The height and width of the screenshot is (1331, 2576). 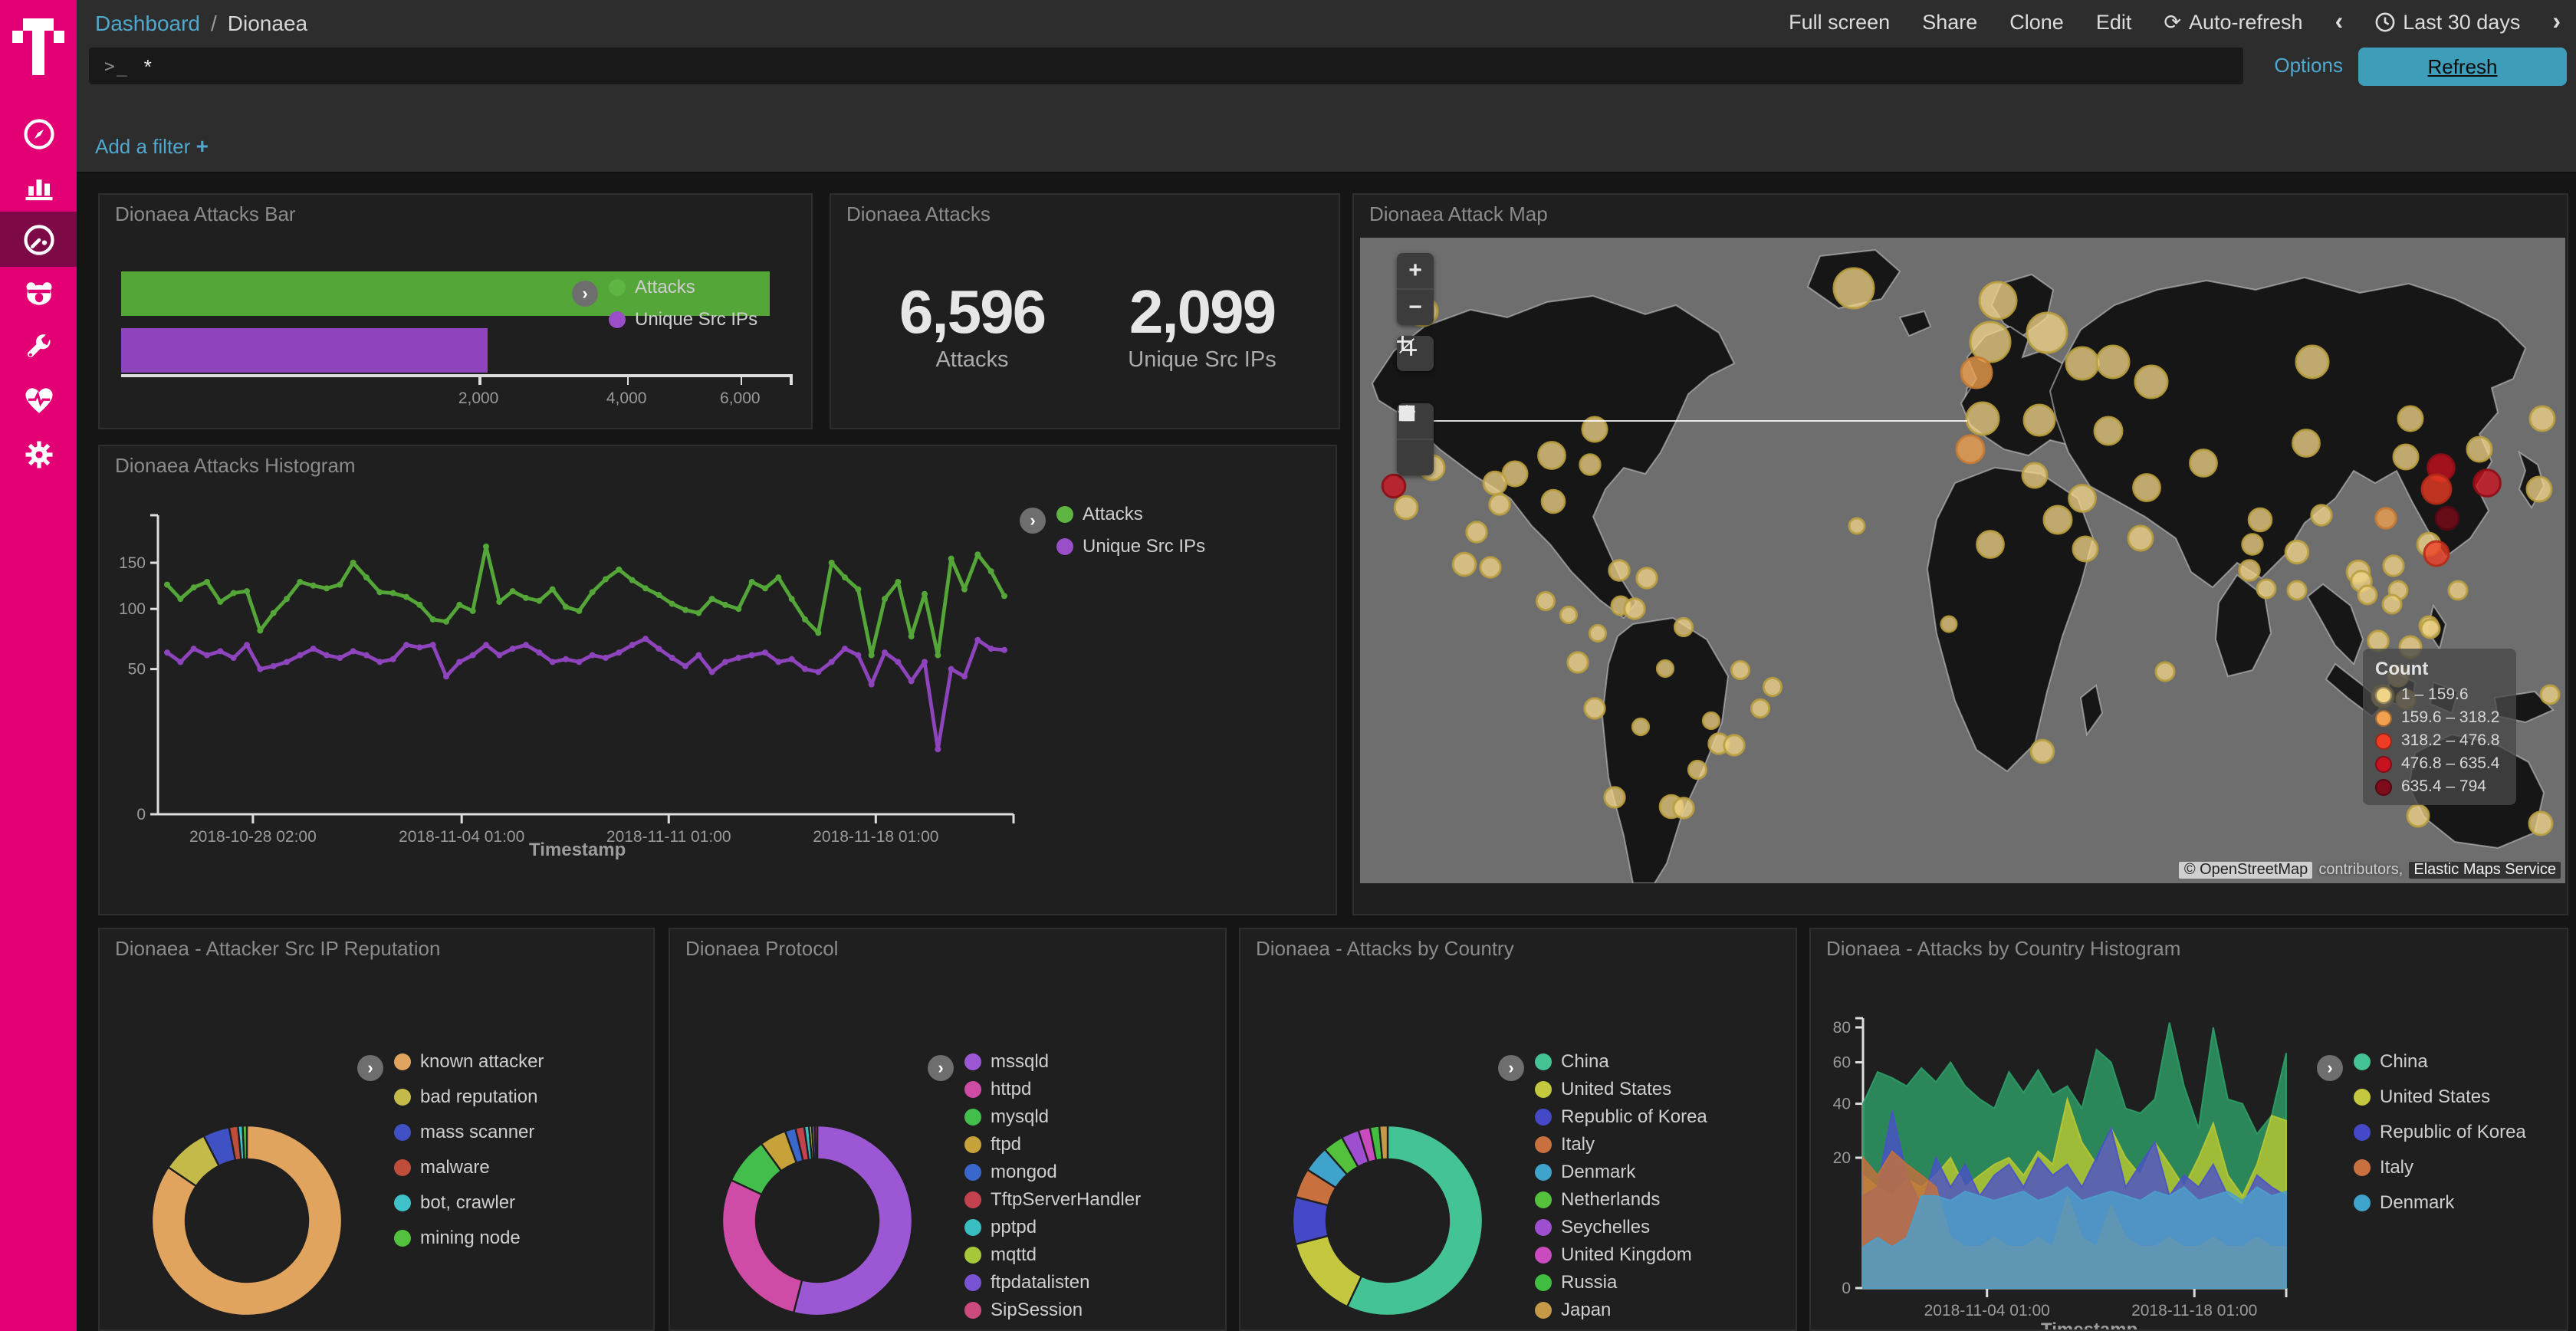 What do you see at coordinates (1416, 306) in the screenshot?
I see `zoom-out-button: −` at bounding box center [1416, 306].